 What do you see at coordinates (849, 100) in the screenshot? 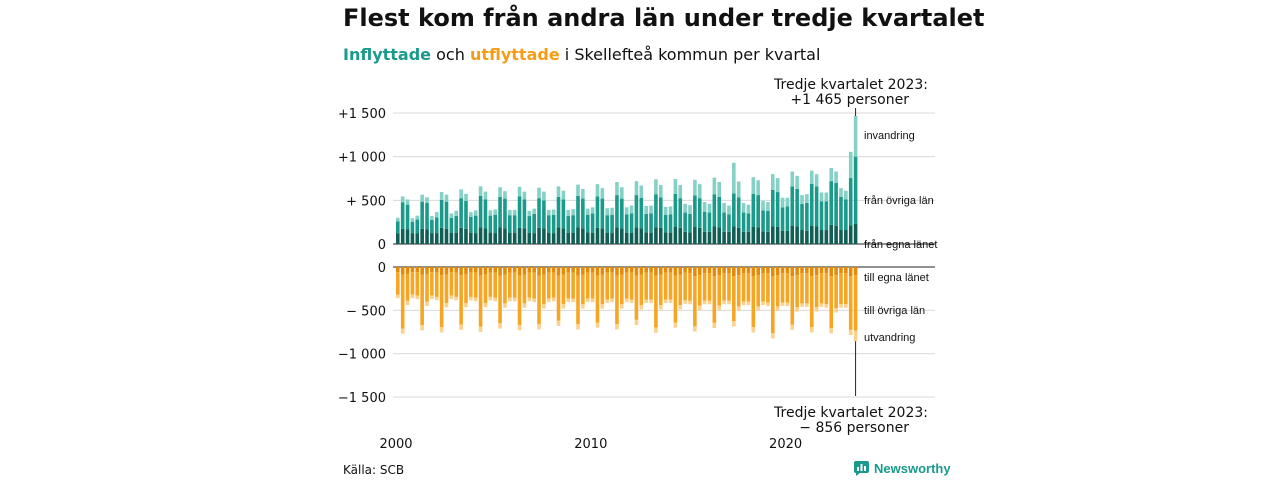
I see `annotation-top-line2: +1 465 personer` at bounding box center [849, 100].